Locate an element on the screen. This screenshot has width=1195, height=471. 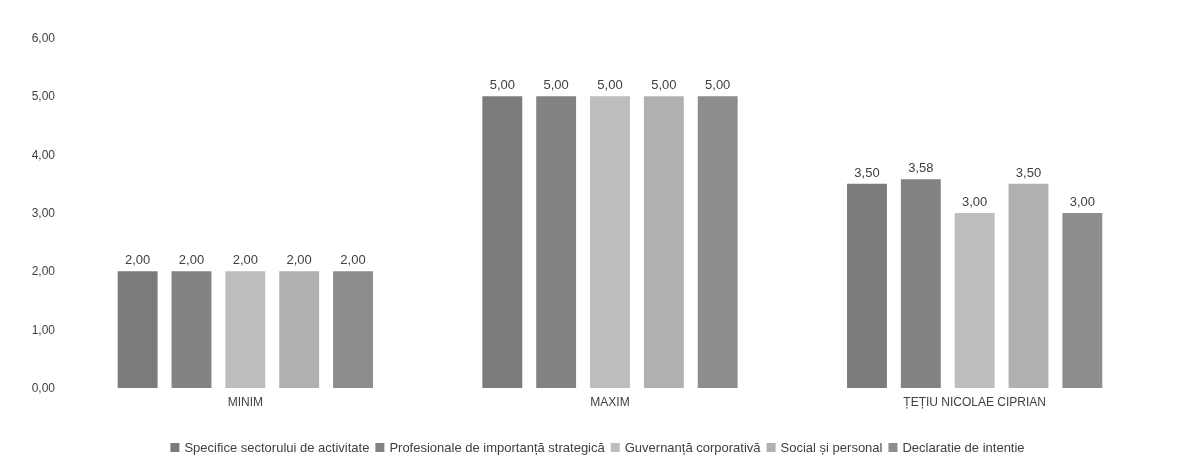
x-tick-label: MINIM is located at coordinates (245, 402).